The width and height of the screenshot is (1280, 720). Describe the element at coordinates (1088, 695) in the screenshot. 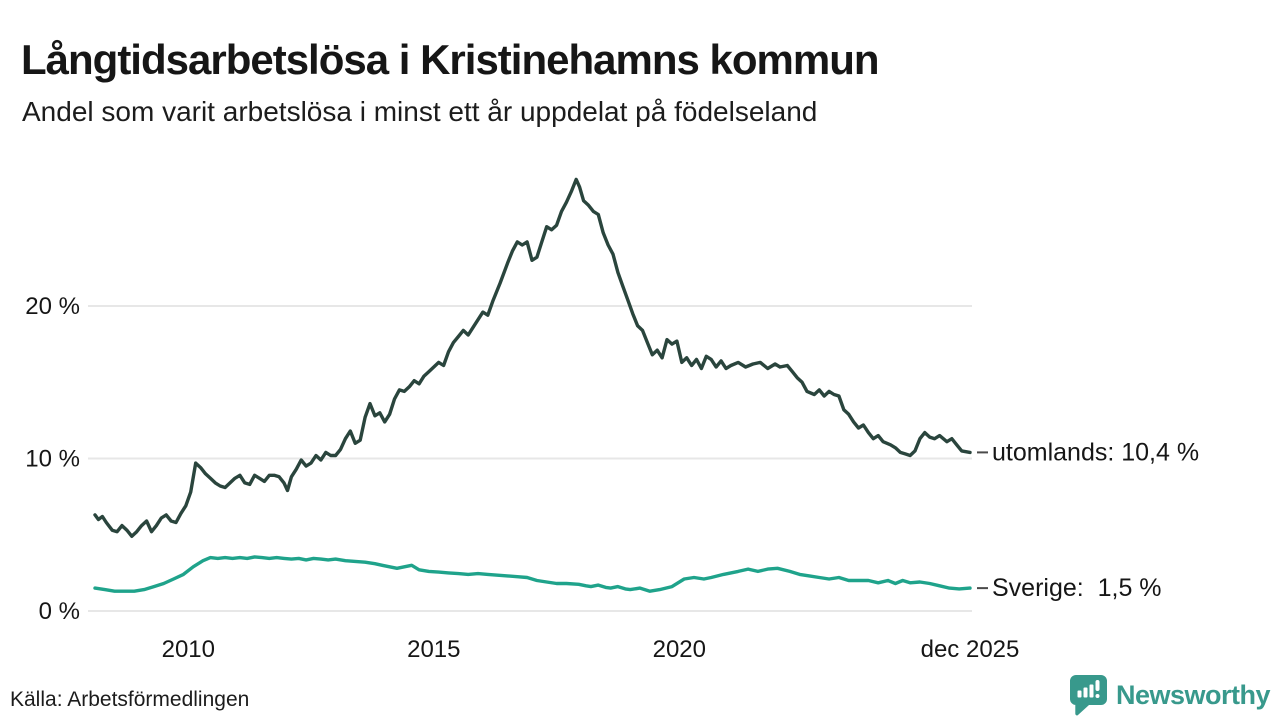

I see `speech-bubble-bar-chart-icon` at that location.